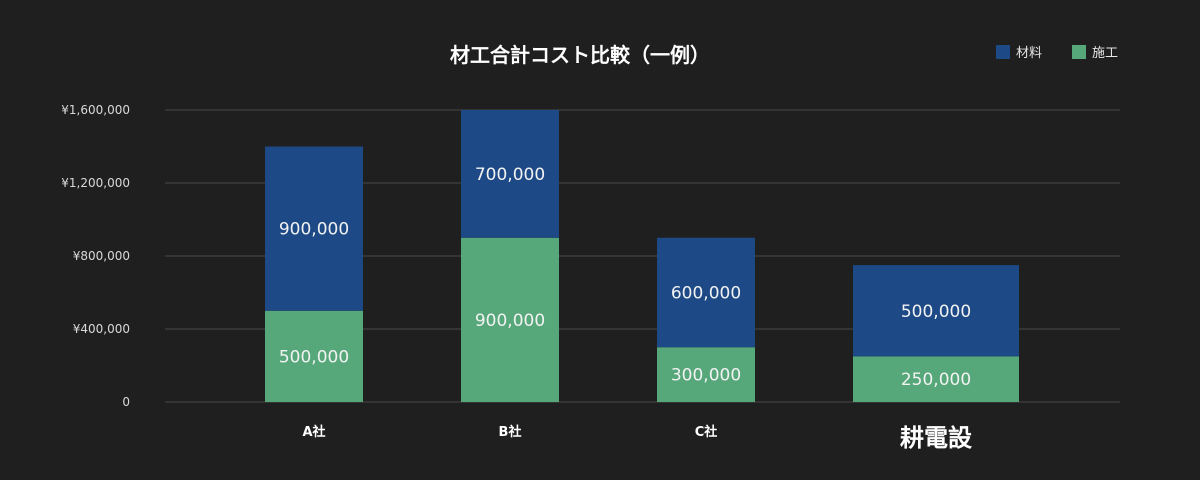 The width and height of the screenshot is (1200, 480). What do you see at coordinates (95, 183) in the screenshot?
I see `y-tick-label: ¥1,200,000` at bounding box center [95, 183].